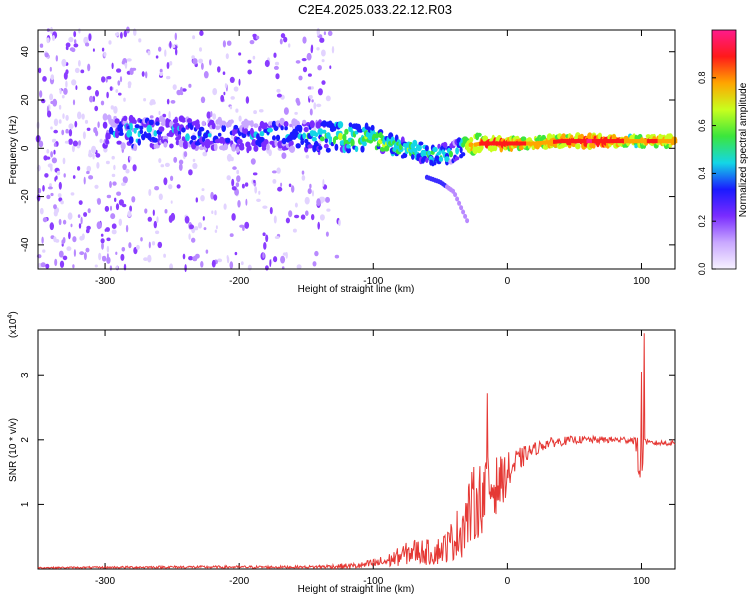 The image size is (750, 600). Describe the element at coordinates (641, 281) in the screenshot. I see `spectrogram-x-tick-label: 100` at that location.